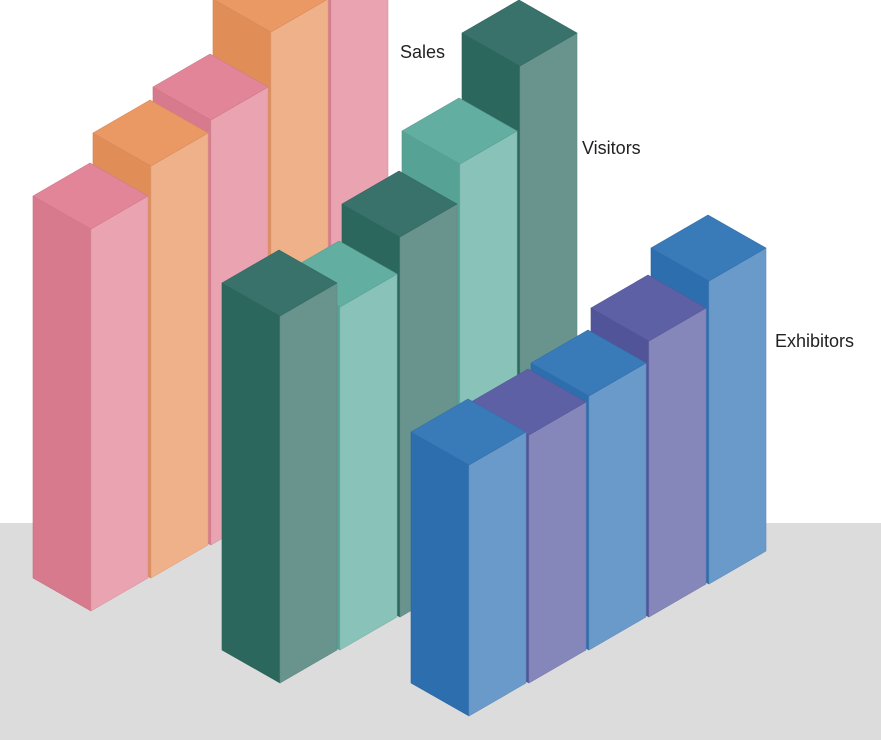 The height and width of the screenshot is (740, 881). What do you see at coordinates (815, 341) in the screenshot?
I see `series-label-exhibitors: Exhibitors` at bounding box center [815, 341].